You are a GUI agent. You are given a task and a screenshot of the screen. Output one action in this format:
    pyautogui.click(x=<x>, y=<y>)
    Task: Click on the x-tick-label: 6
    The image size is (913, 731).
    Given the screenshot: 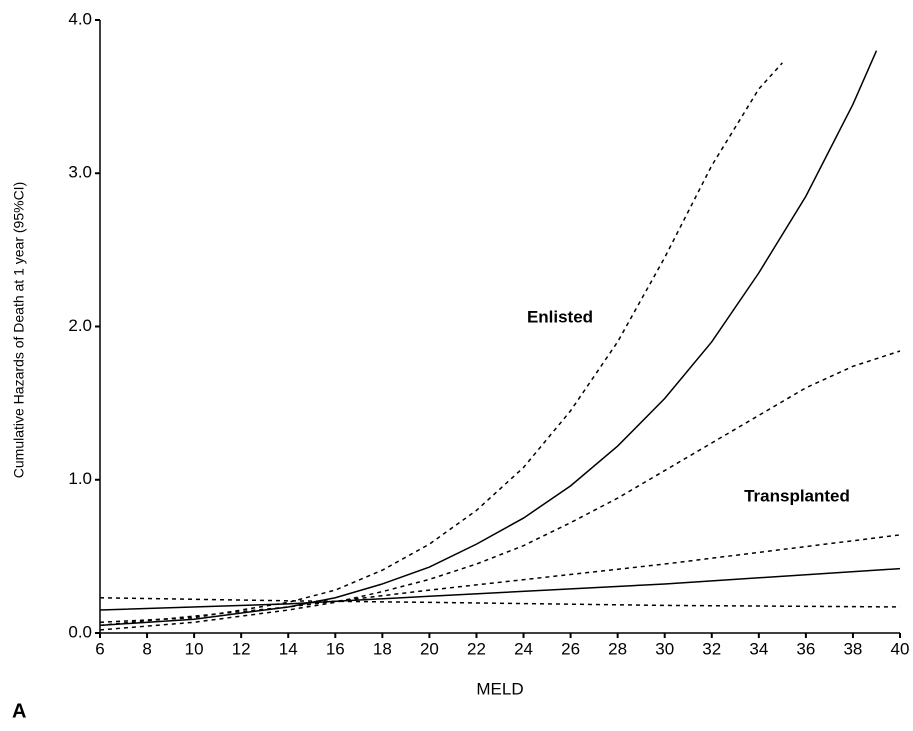 What is the action you would take?
    pyautogui.click(x=99, y=648)
    